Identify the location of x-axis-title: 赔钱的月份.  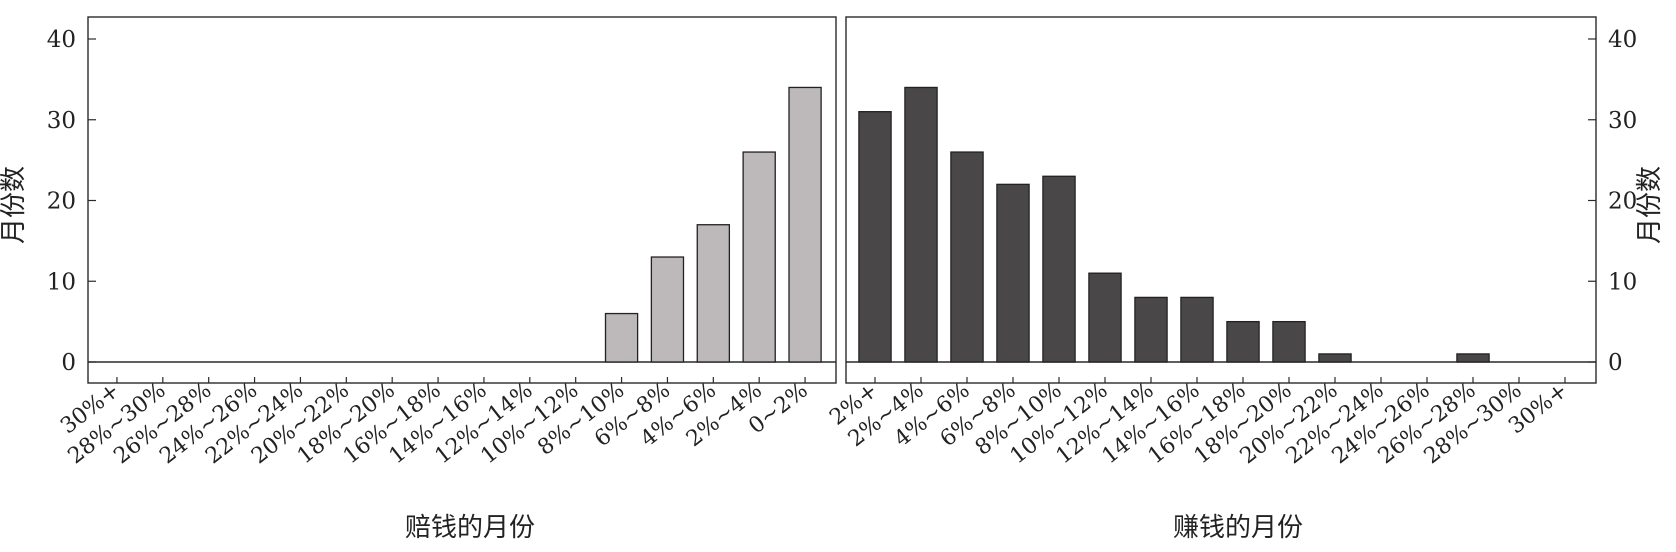
(470, 528).